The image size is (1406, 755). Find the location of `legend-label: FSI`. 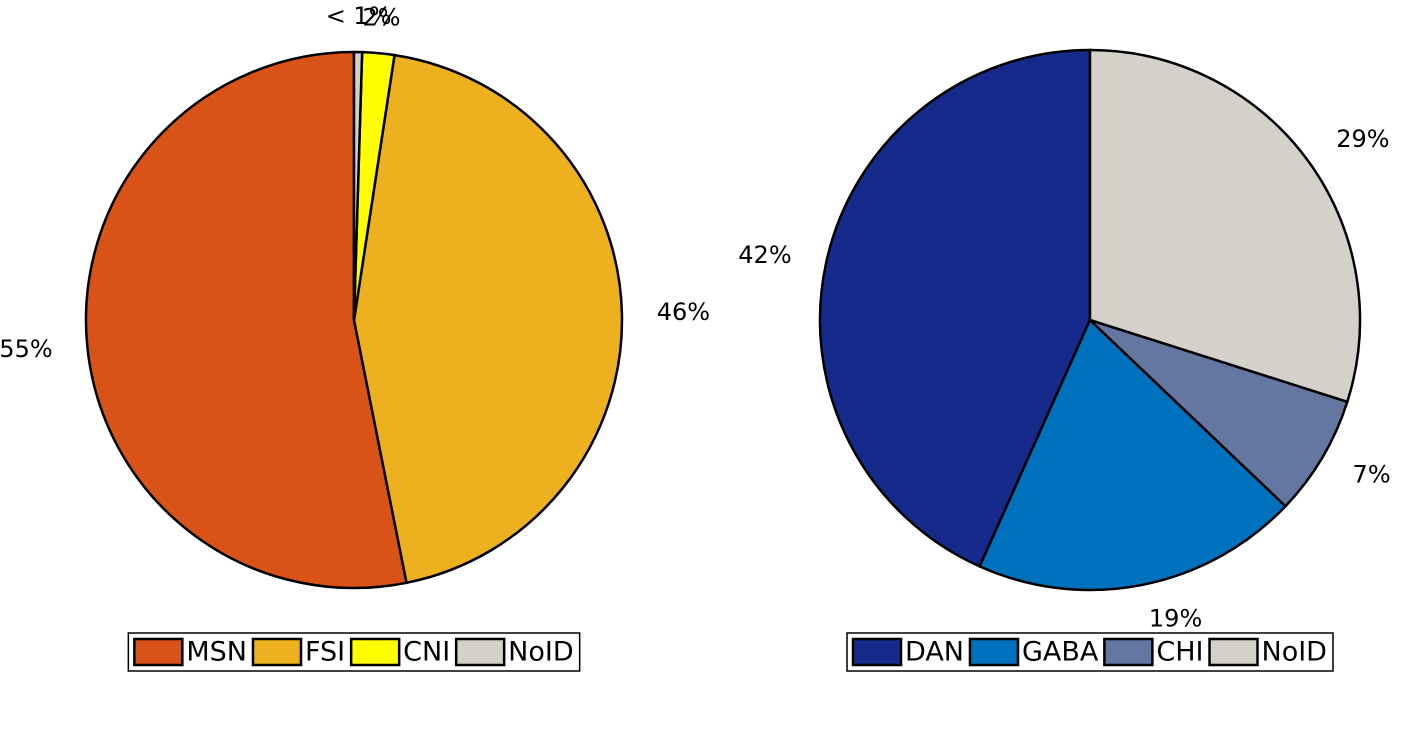

legend-label: FSI is located at coordinates (325, 652).